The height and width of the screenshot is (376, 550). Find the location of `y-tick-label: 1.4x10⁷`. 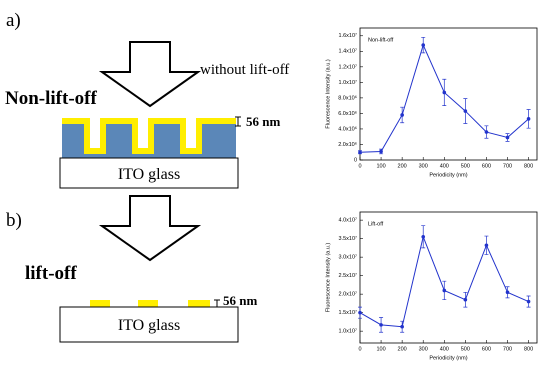

y-tick-label: 1.4x10⁷ is located at coordinates (347, 51).